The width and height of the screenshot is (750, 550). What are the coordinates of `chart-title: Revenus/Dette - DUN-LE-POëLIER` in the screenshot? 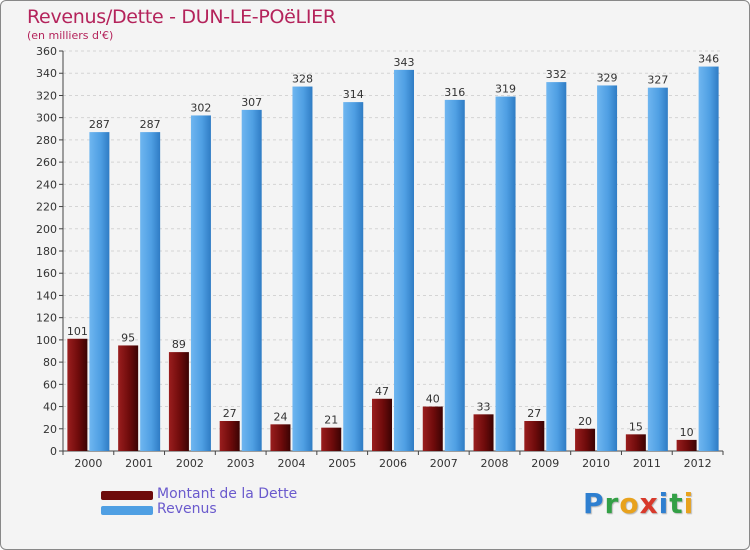 It's located at (181, 17).